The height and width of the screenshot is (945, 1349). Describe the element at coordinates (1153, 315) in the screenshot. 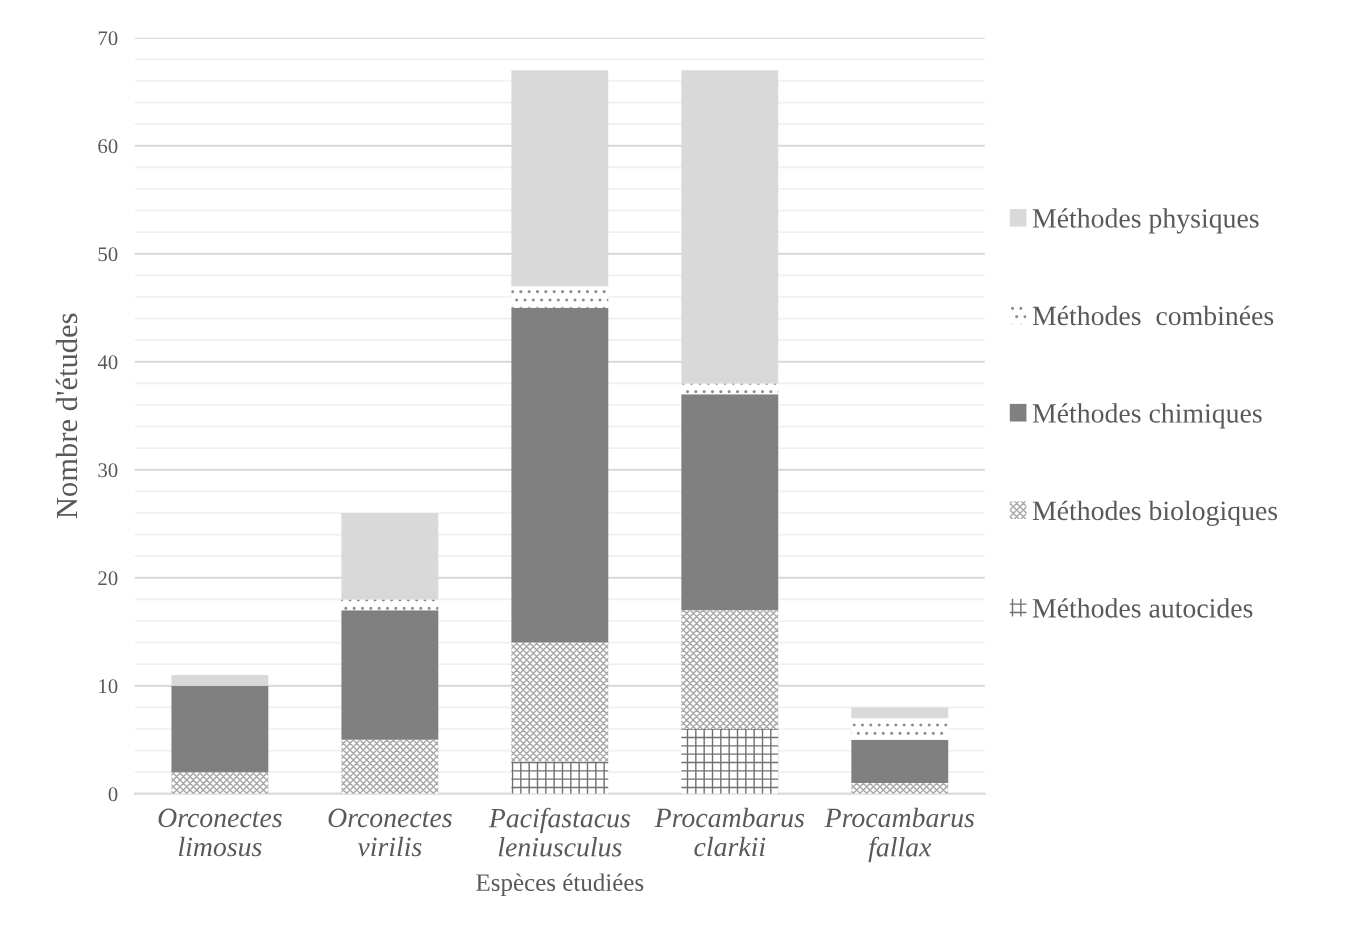

I see `legend-label: Méthodes combinées` at that location.